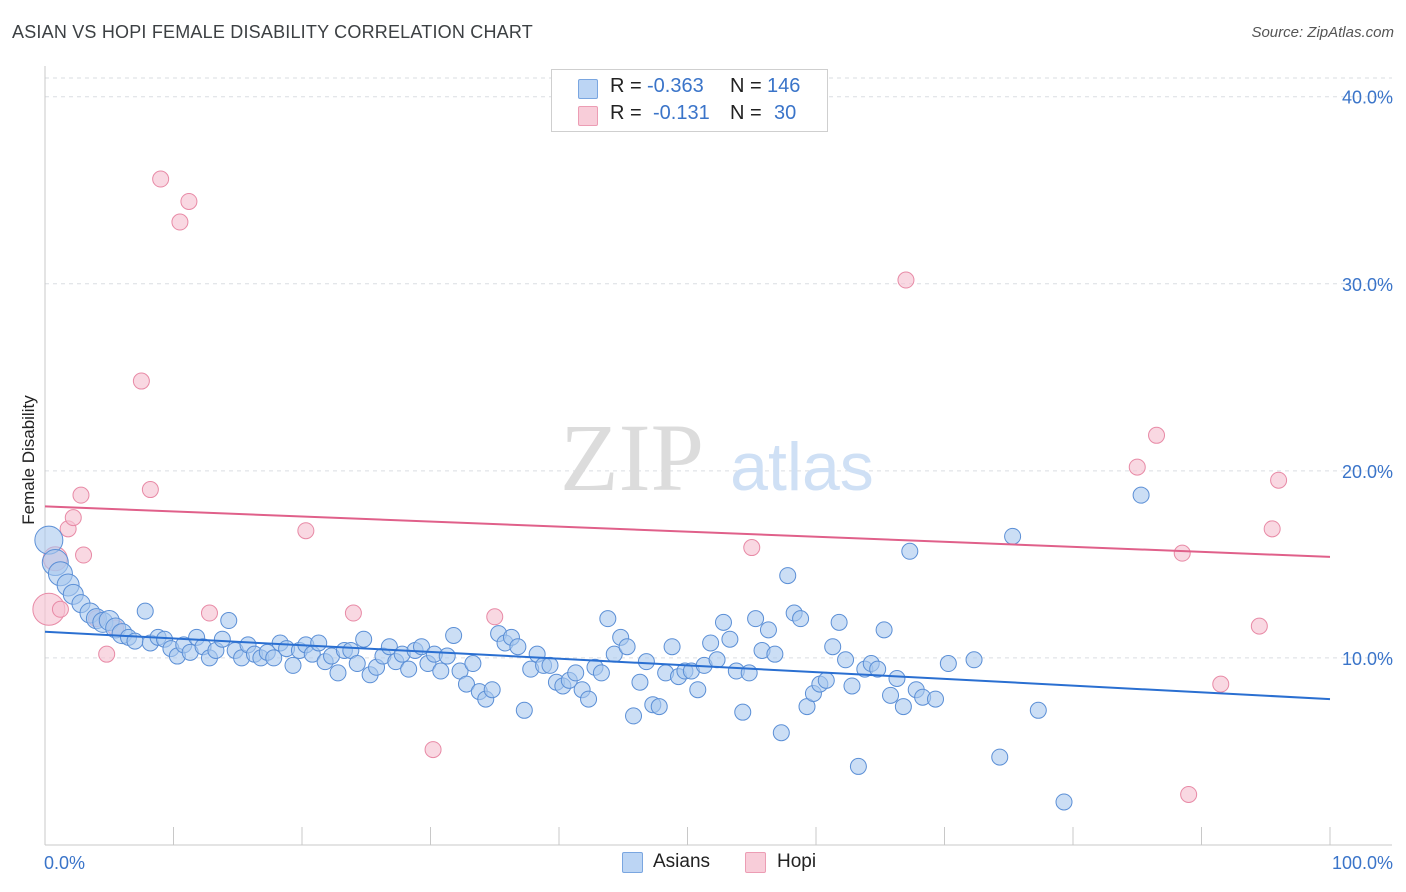 The height and width of the screenshot is (892, 1406). Describe the element at coordinates (675, 86) in the screenshot. I see `r-value: -0.363` at that location.